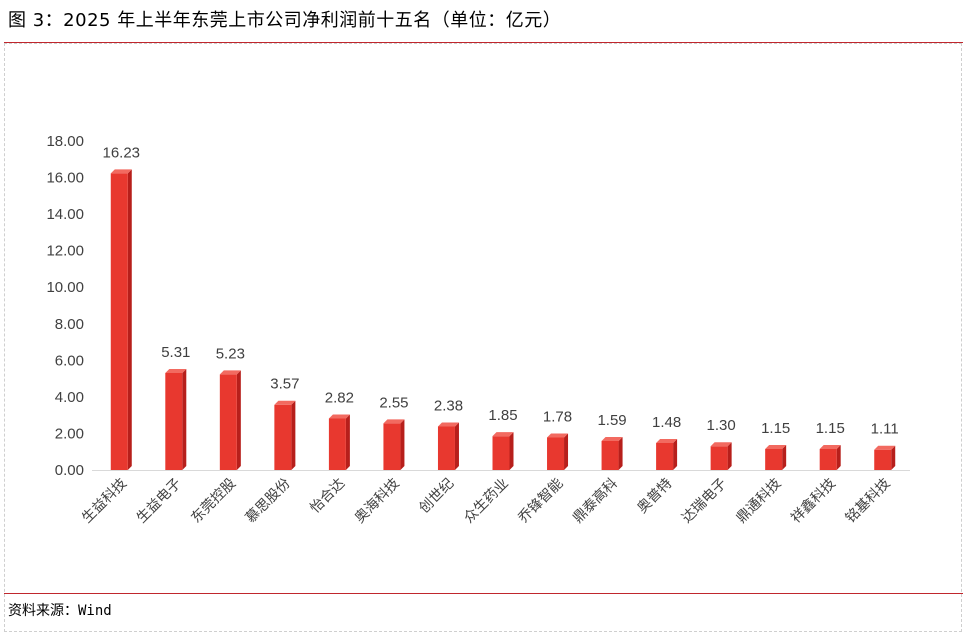 The image size is (969, 635). Describe the element at coordinates (813, 501) in the screenshot. I see `category-label: 祥鑫科技` at that location.